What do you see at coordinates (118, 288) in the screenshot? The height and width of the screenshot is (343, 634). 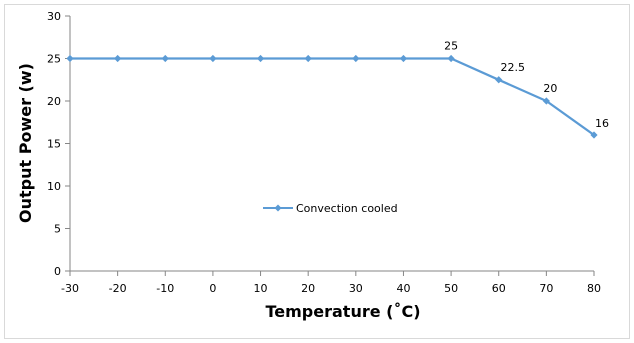 I see `x-tick-label: -20` at bounding box center [118, 288].